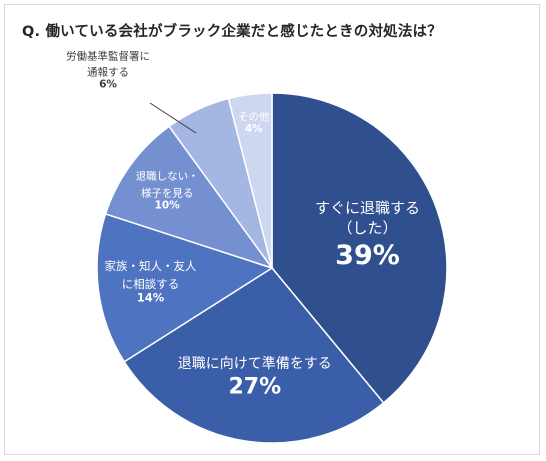 Image resolution: width=546 pixels, height=461 pixels. What do you see at coordinates (151, 284) in the screenshot?
I see `slice-label-2-line-1: に相談する` at bounding box center [151, 284].